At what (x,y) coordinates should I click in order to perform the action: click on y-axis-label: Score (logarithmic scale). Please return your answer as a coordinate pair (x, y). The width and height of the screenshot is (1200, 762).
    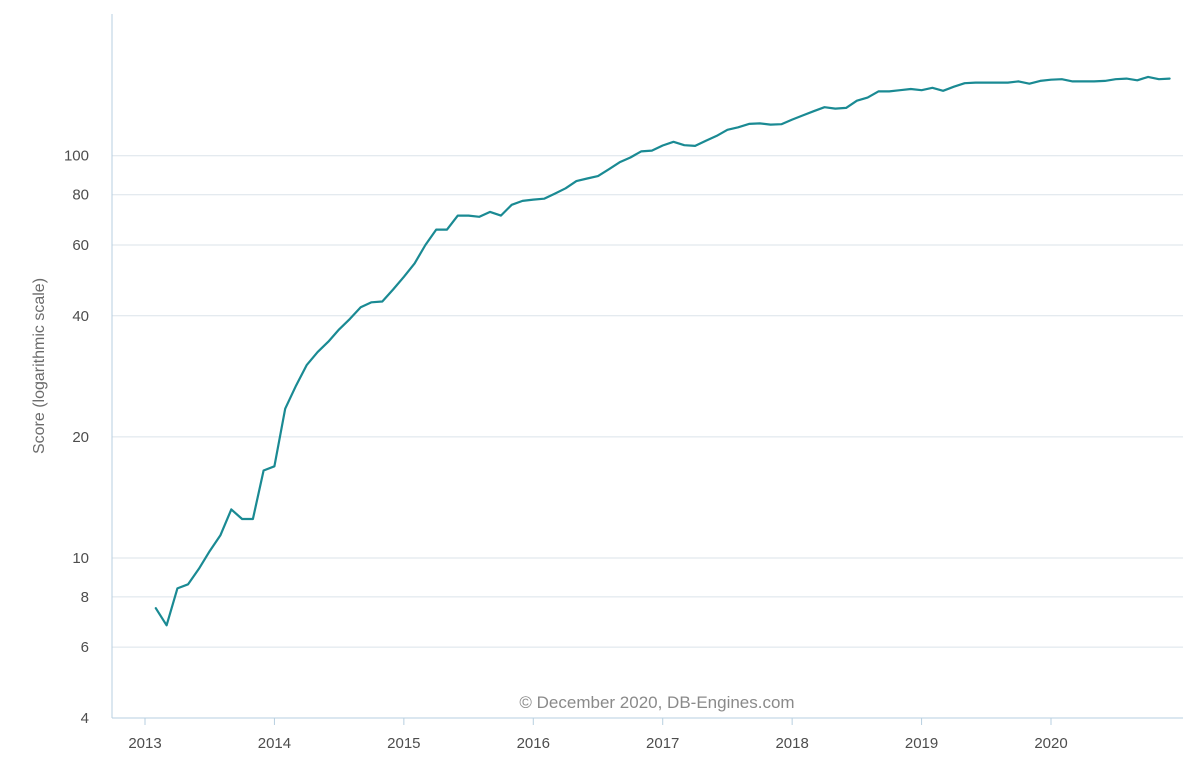
    Looking at the image, I should click on (39, 366).